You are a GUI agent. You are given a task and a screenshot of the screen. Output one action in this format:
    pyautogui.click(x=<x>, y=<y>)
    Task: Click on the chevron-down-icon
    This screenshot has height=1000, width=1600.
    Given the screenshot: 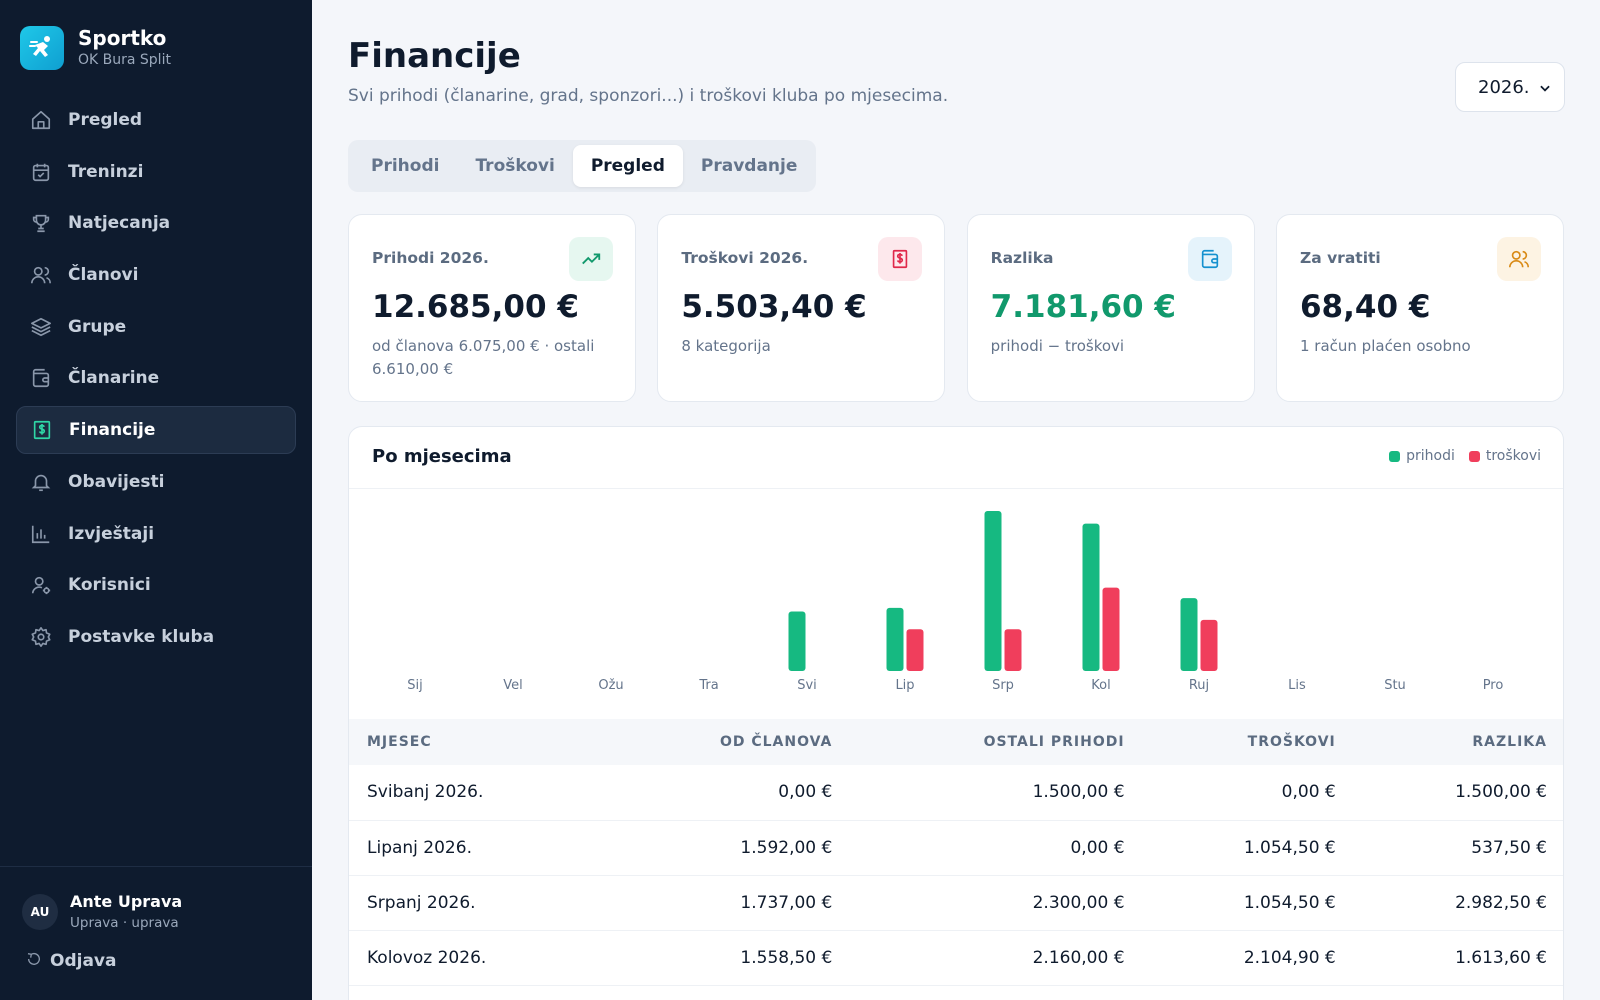 What is the action you would take?
    pyautogui.click(x=1545, y=89)
    